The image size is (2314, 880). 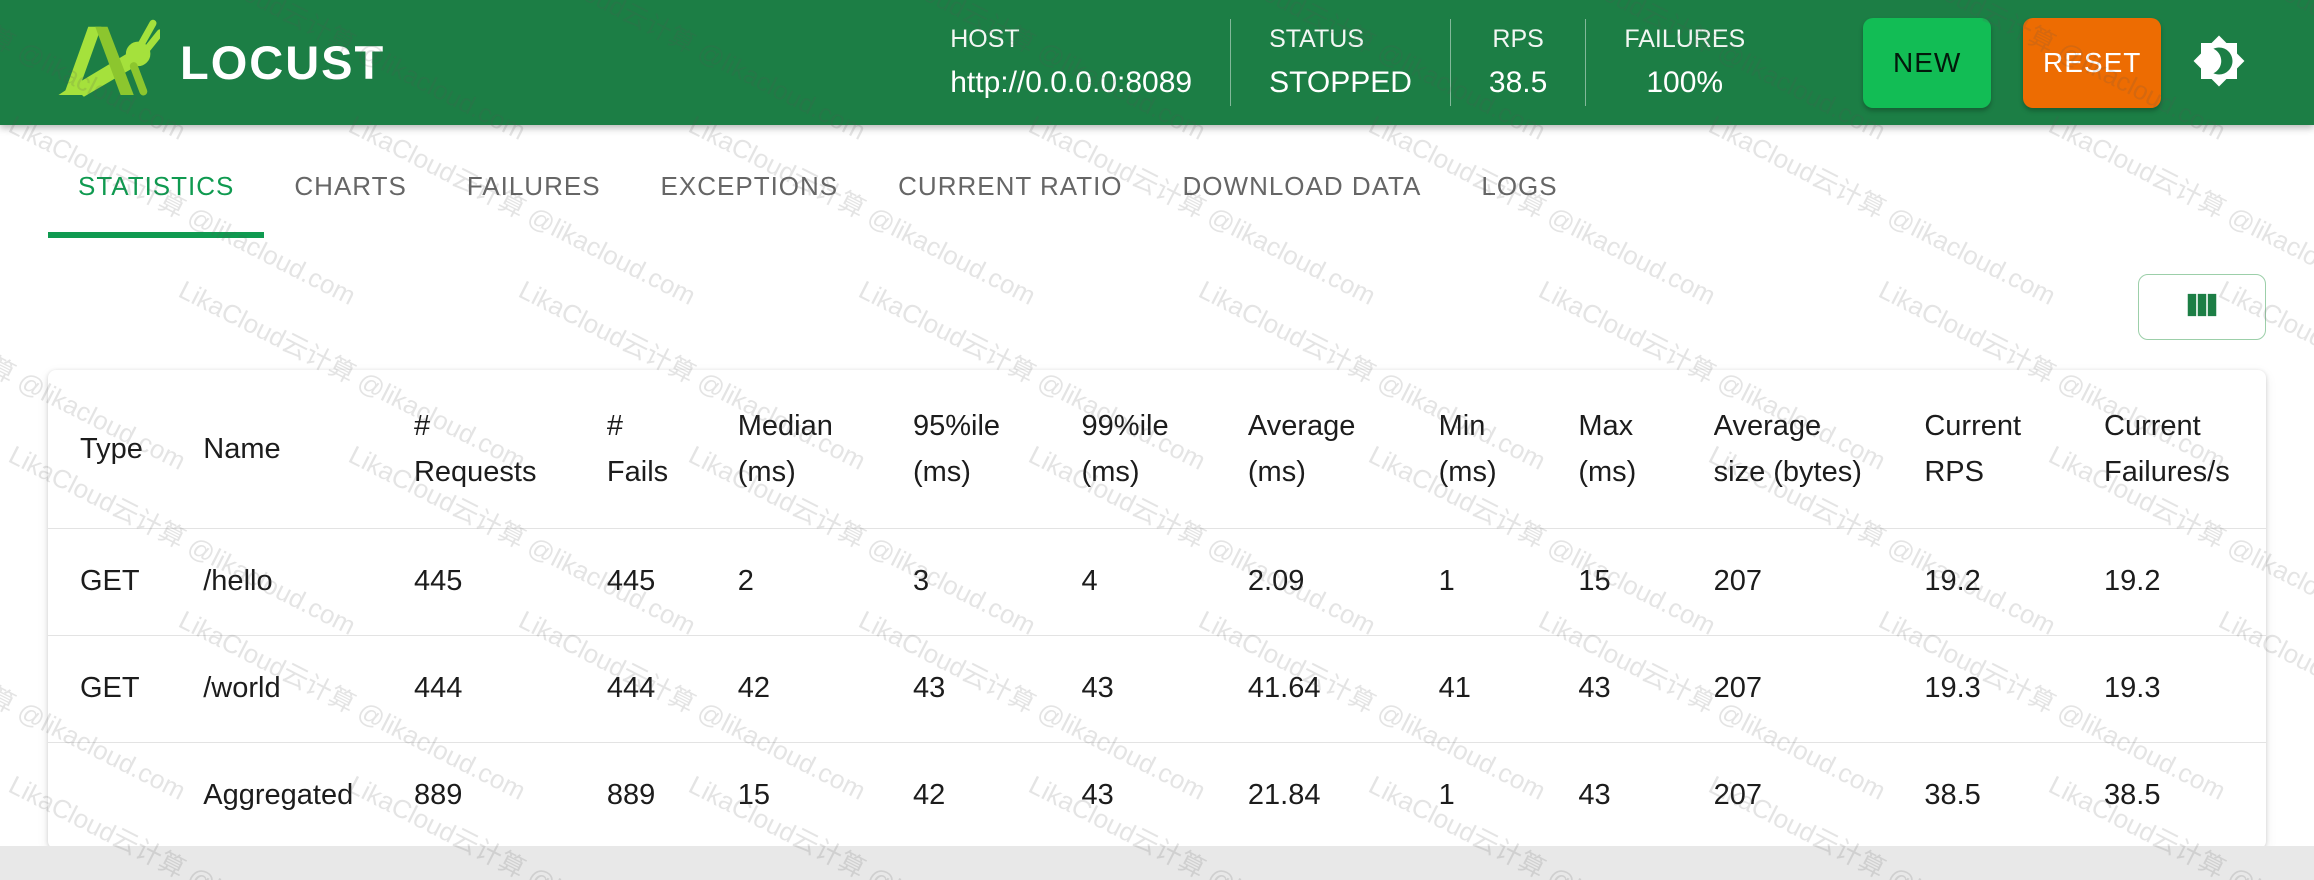 What do you see at coordinates (350, 186) in the screenshot?
I see `tab-charts: CHARTS` at bounding box center [350, 186].